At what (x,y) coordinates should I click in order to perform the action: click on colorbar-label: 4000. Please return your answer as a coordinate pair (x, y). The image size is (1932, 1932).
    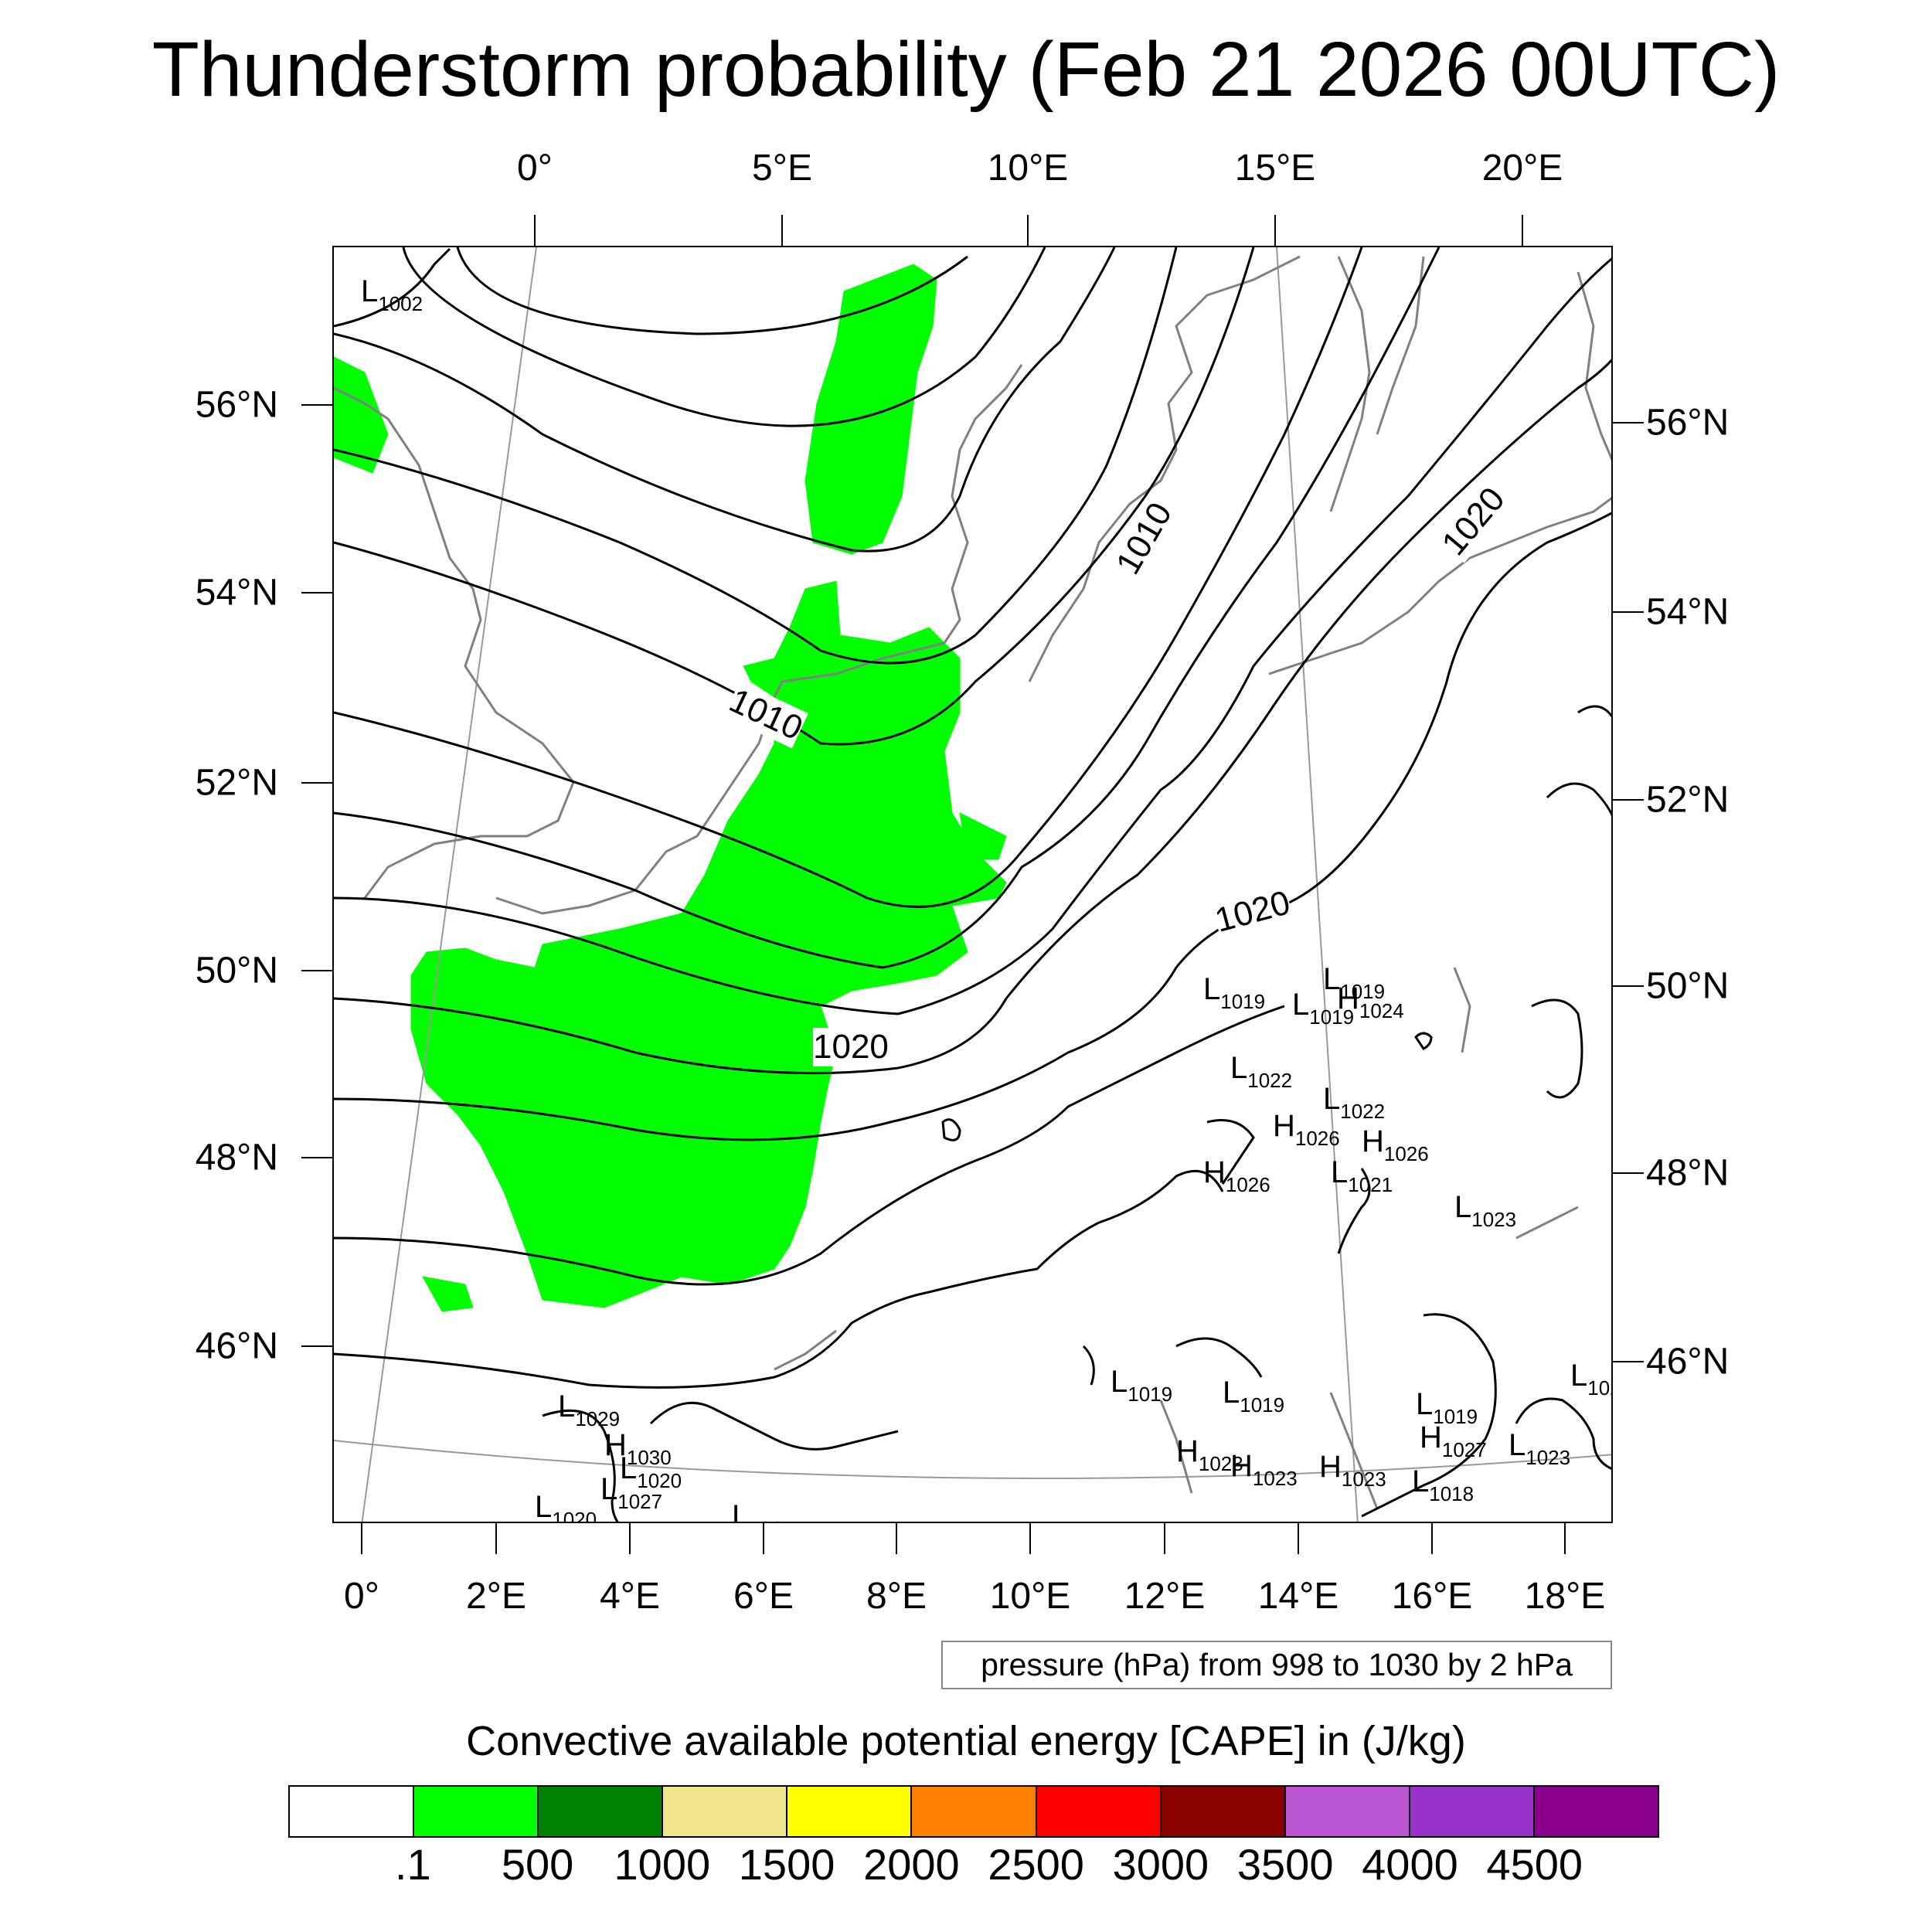
    Looking at the image, I should click on (1410, 1865).